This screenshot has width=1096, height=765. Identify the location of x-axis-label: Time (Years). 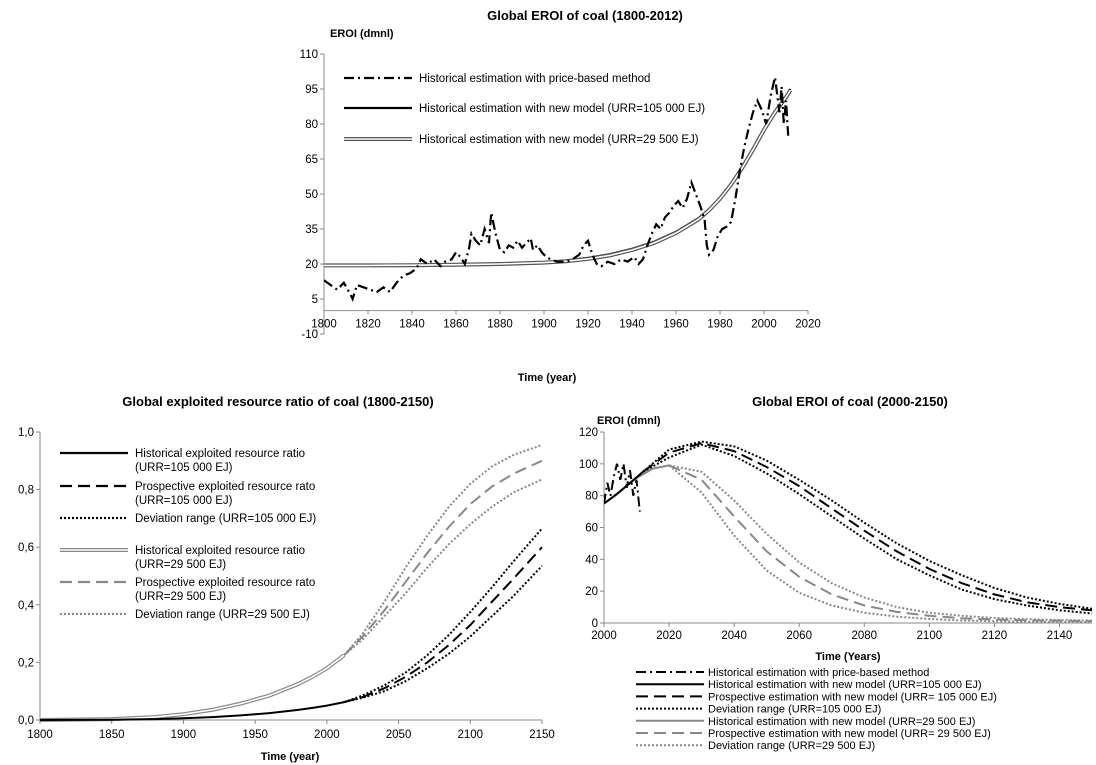
(848, 657).